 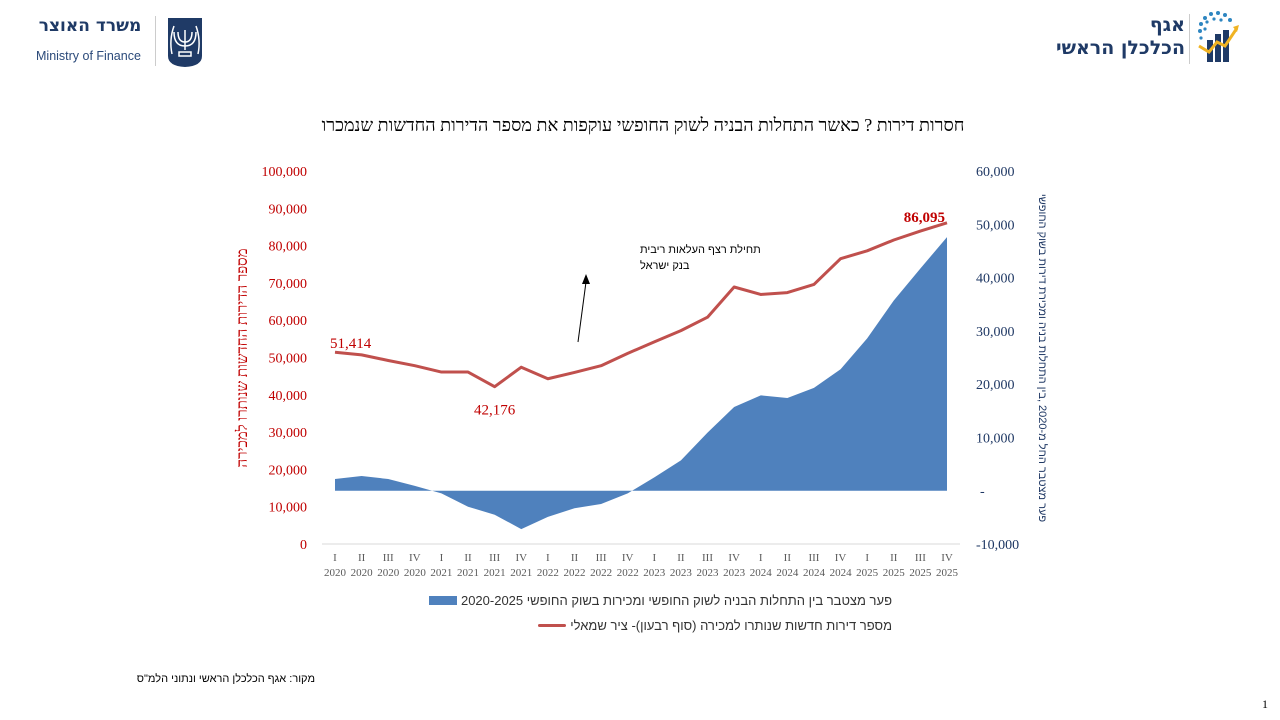 What do you see at coordinates (552, 625) in the screenshot?
I see `legend-swatch-line` at bounding box center [552, 625].